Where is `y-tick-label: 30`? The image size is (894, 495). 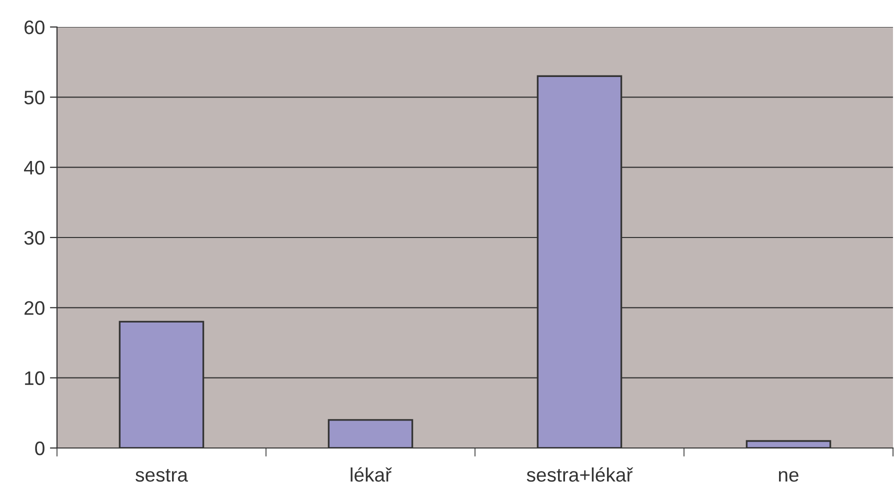 y-tick-label: 30 is located at coordinates (34, 237).